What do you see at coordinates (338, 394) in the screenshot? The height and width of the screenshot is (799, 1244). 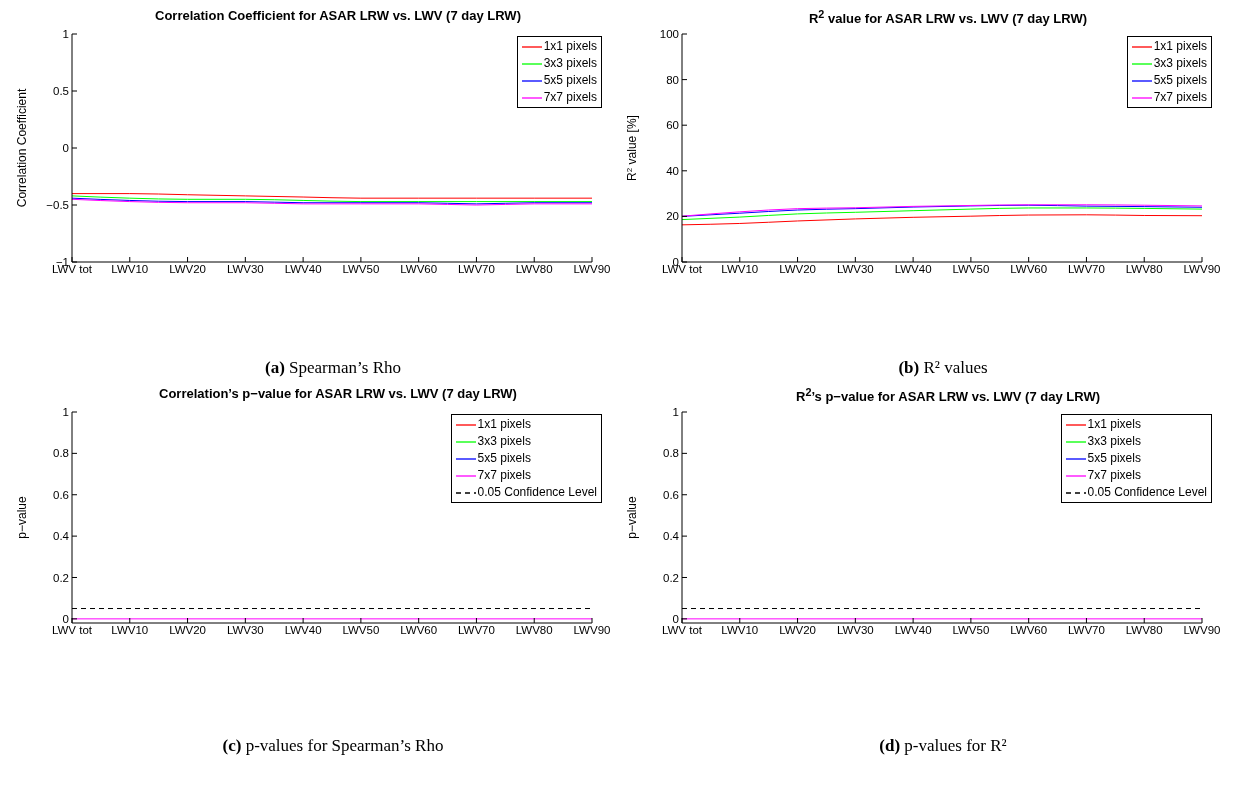 I see `chart-title: Correlation’s p−value for ASAR LRW vs. LWV (7 day LRW)` at bounding box center [338, 394].